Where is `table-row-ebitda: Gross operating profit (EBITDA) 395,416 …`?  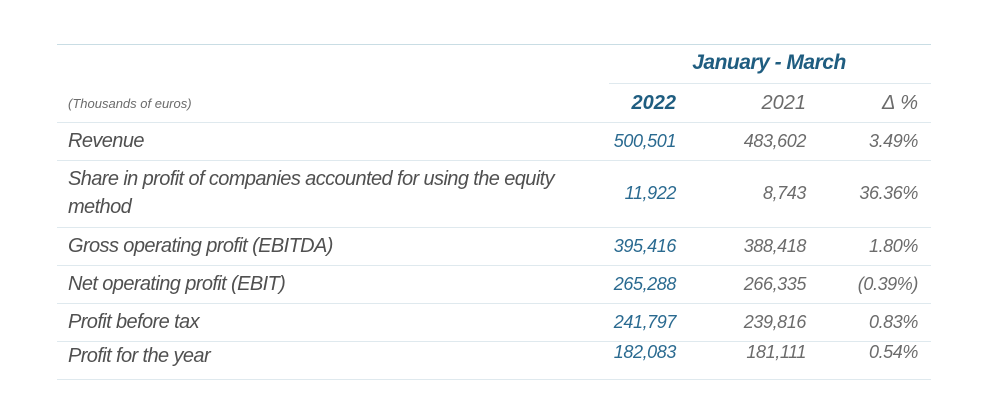
table-row-ebitda: Gross operating profit (EBITDA) 395,416 … is located at coordinates (494, 247).